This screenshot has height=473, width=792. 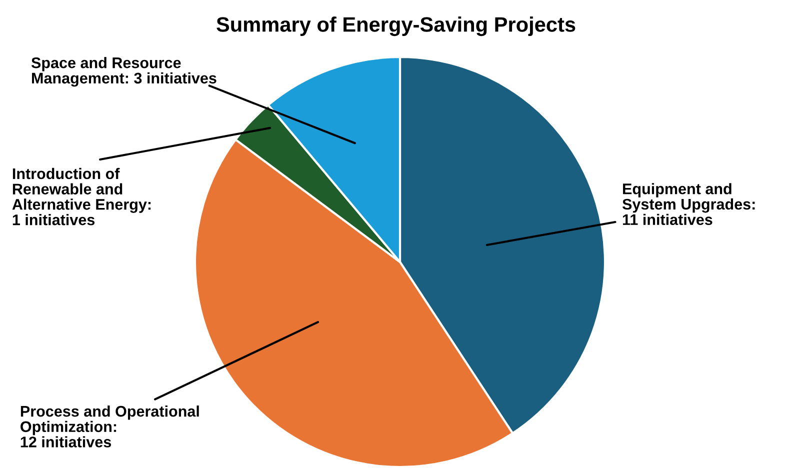 I want to click on slice-label: Introduction of Renewable and Alternative Energy: 1 initiatives, so click(x=81, y=197).